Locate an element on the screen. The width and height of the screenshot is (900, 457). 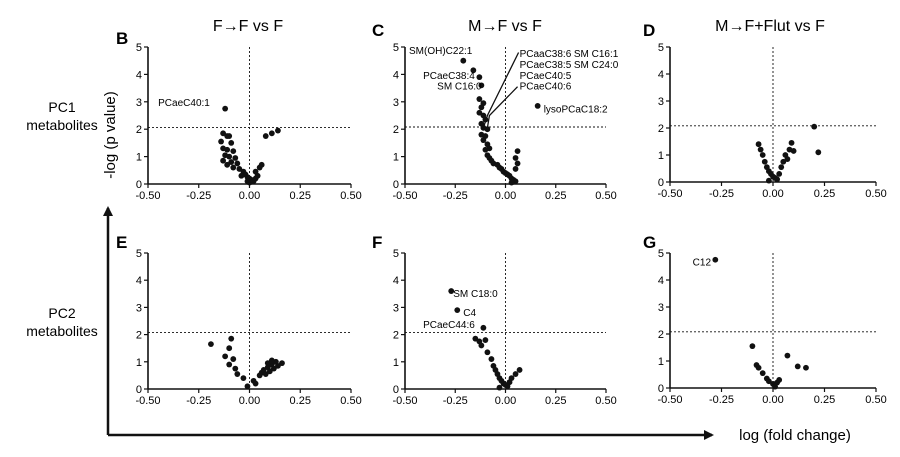
panel-d-y-tick-label: 0 is located at coordinates (661, 183).